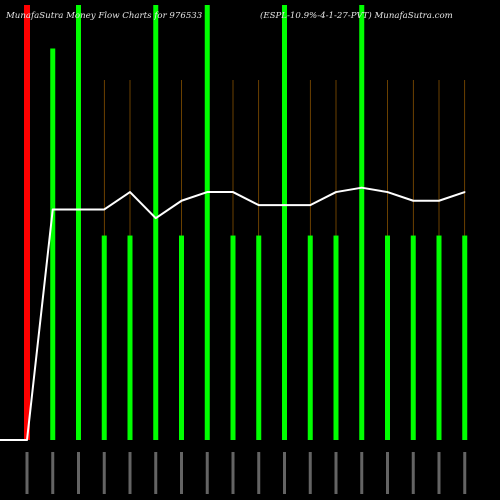 The image size is (500, 500). What do you see at coordinates (246, 473) in the screenshot?
I see `x-tick-marks` at bounding box center [246, 473].